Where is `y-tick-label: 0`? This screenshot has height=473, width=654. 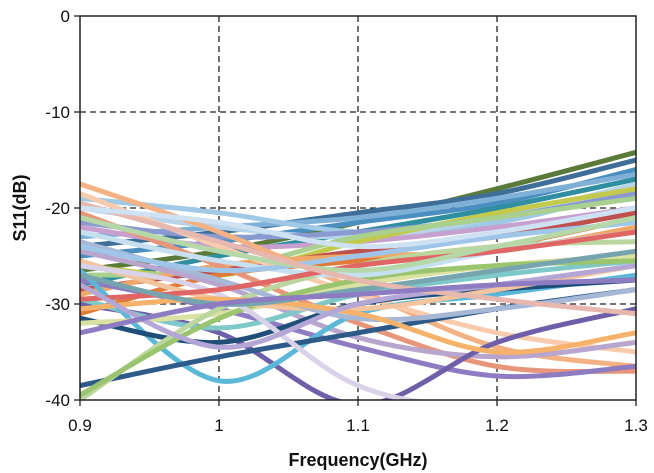
y-tick-label: 0 is located at coordinates (65, 16).